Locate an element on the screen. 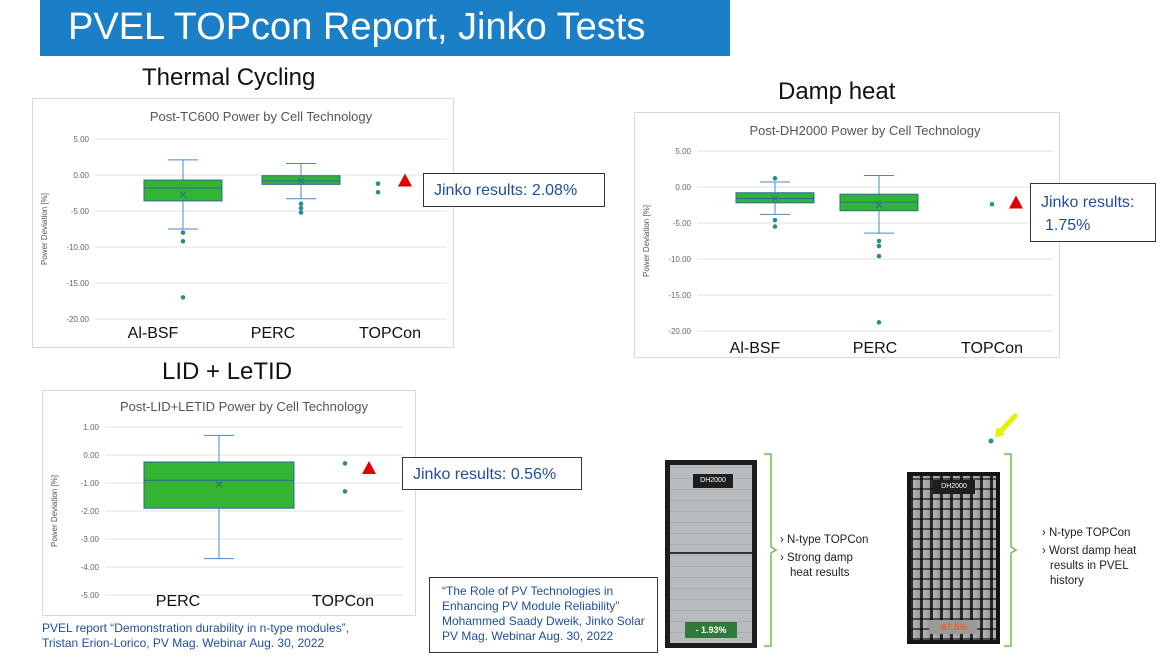 This screenshot has width=1162, height=660. dh-jinko-result-value: 1.75% is located at coordinates (1068, 225).